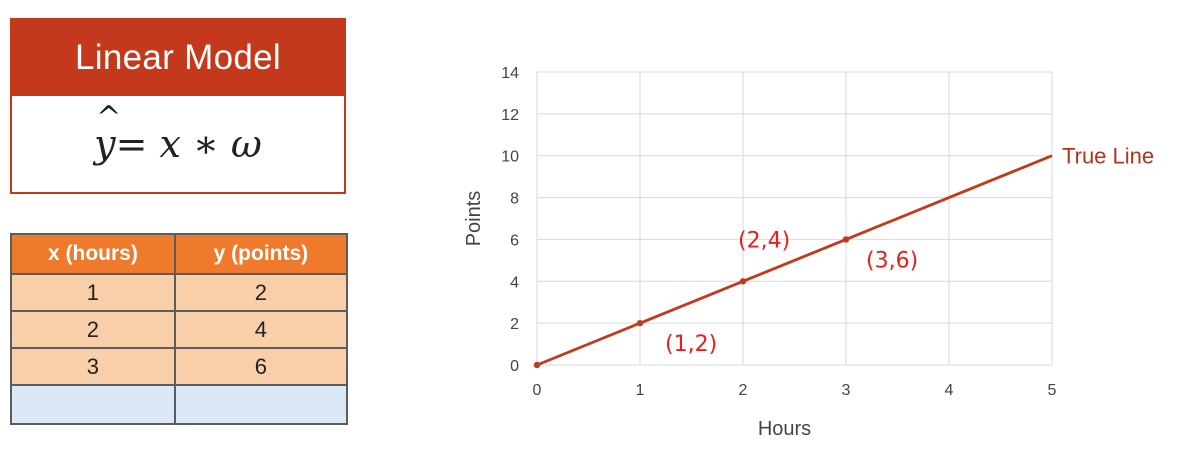 This screenshot has width=1200, height=454. I want to click on point-annotation: (3,6), so click(892, 260).